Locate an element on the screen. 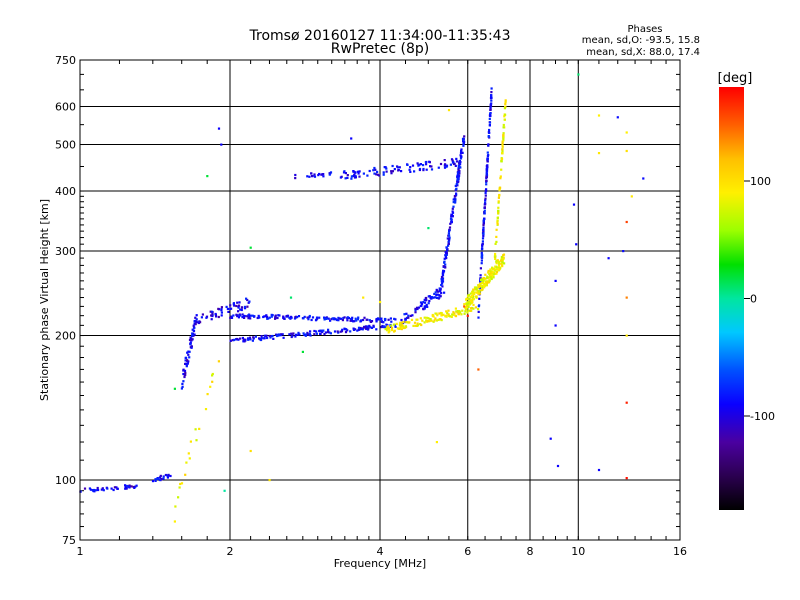  y-tick-label: 600 is located at coordinates (65, 107).